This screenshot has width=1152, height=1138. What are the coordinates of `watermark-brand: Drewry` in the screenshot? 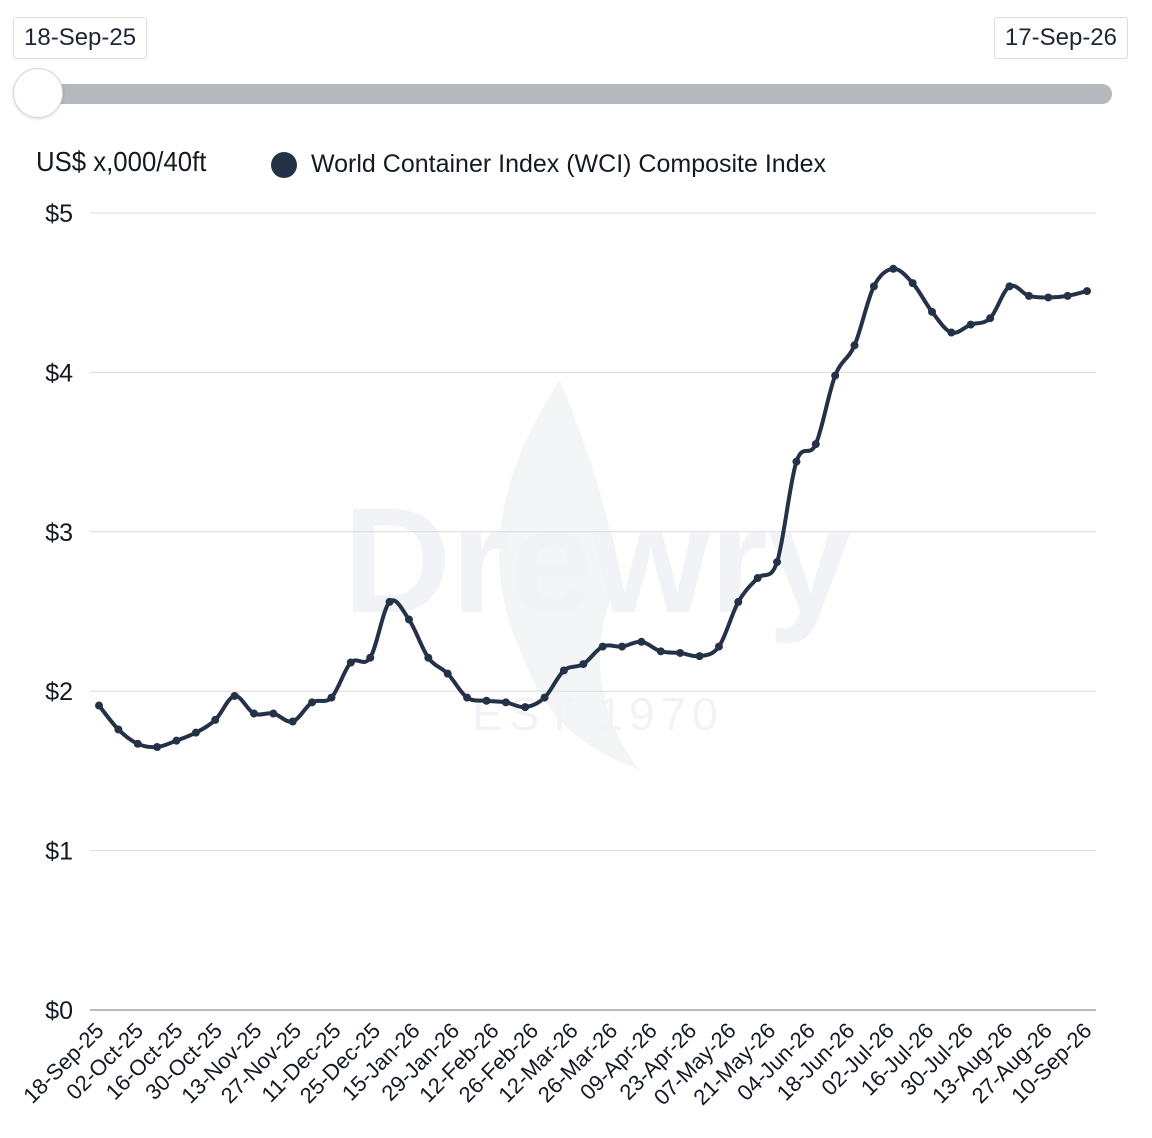 It's located at (597, 560).